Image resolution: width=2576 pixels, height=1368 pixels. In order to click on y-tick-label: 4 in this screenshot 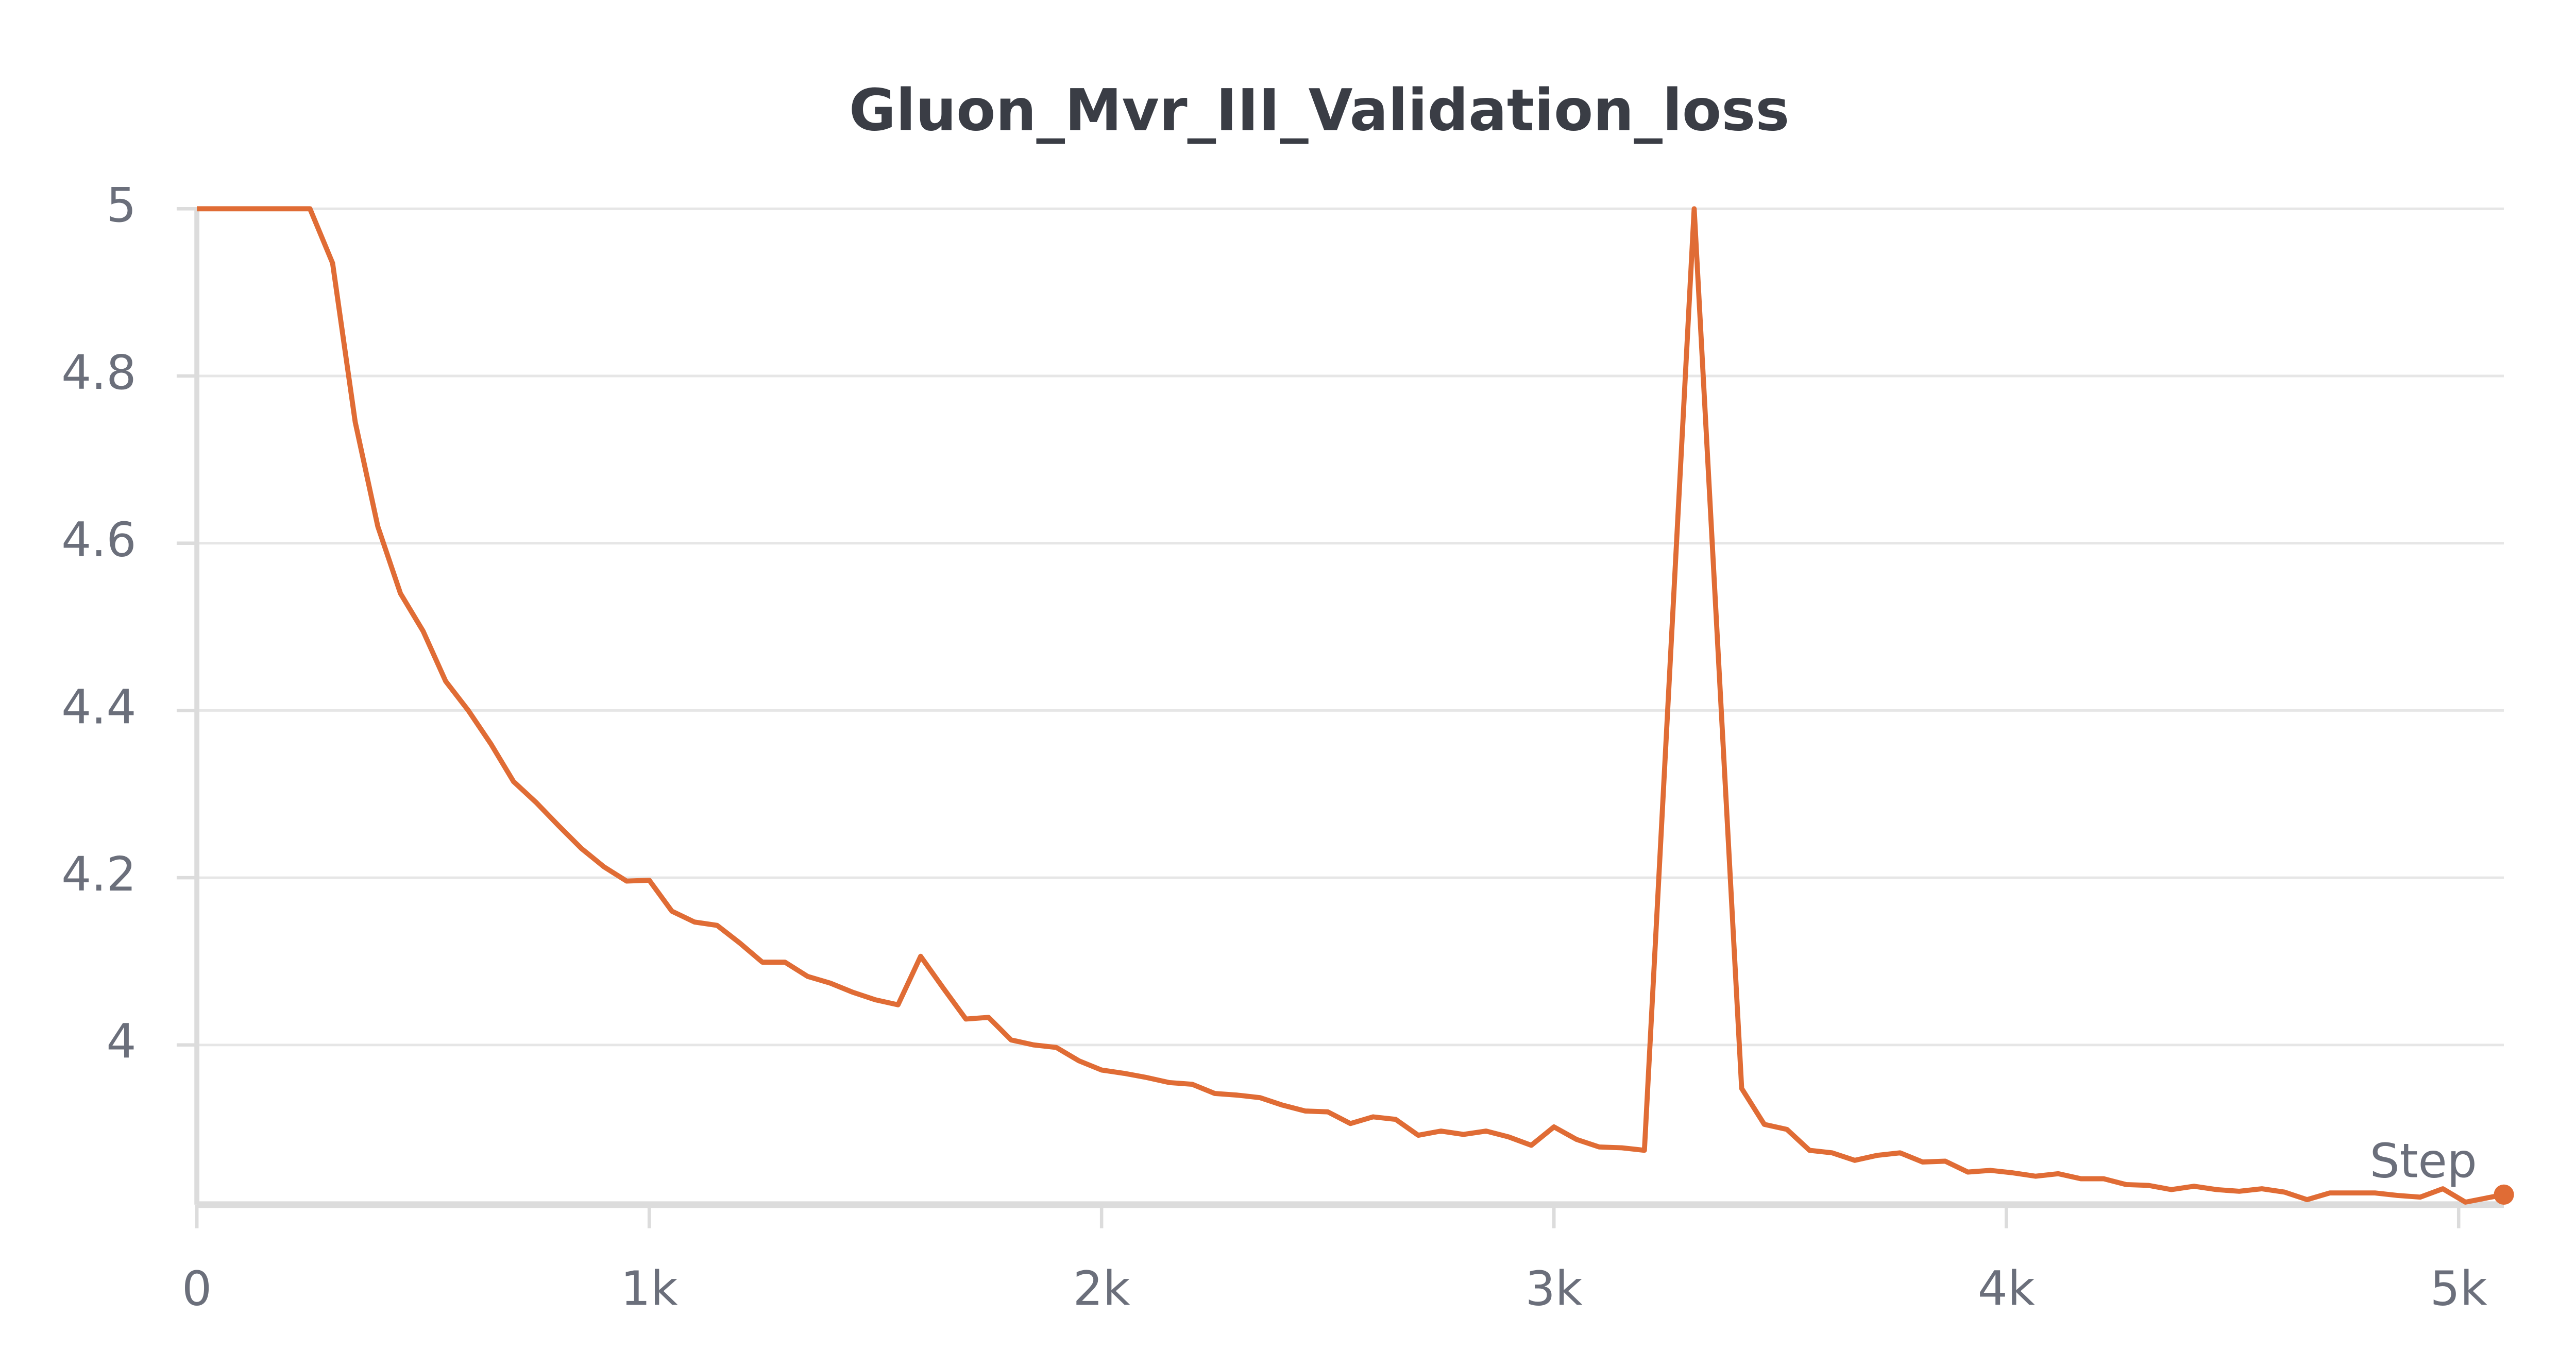, I will do `click(121, 1041)`.